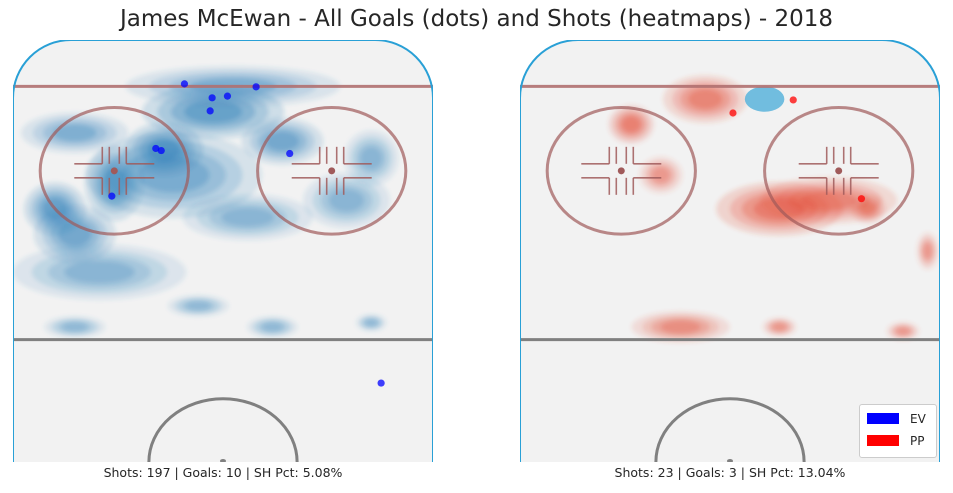  What do you see at coordinates (898, 431) in the screenshot?
I see `legend: EV PP` at bounding box center [898, 431].